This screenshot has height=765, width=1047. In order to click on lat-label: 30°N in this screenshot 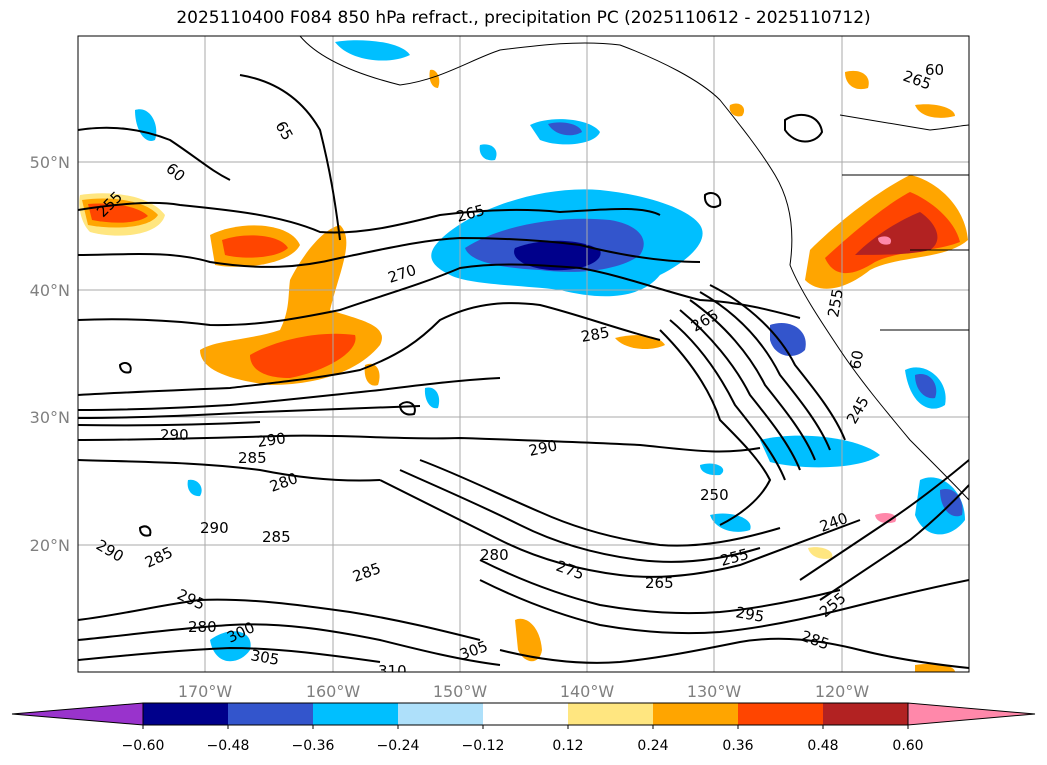, I will do `click(50, 417)`.